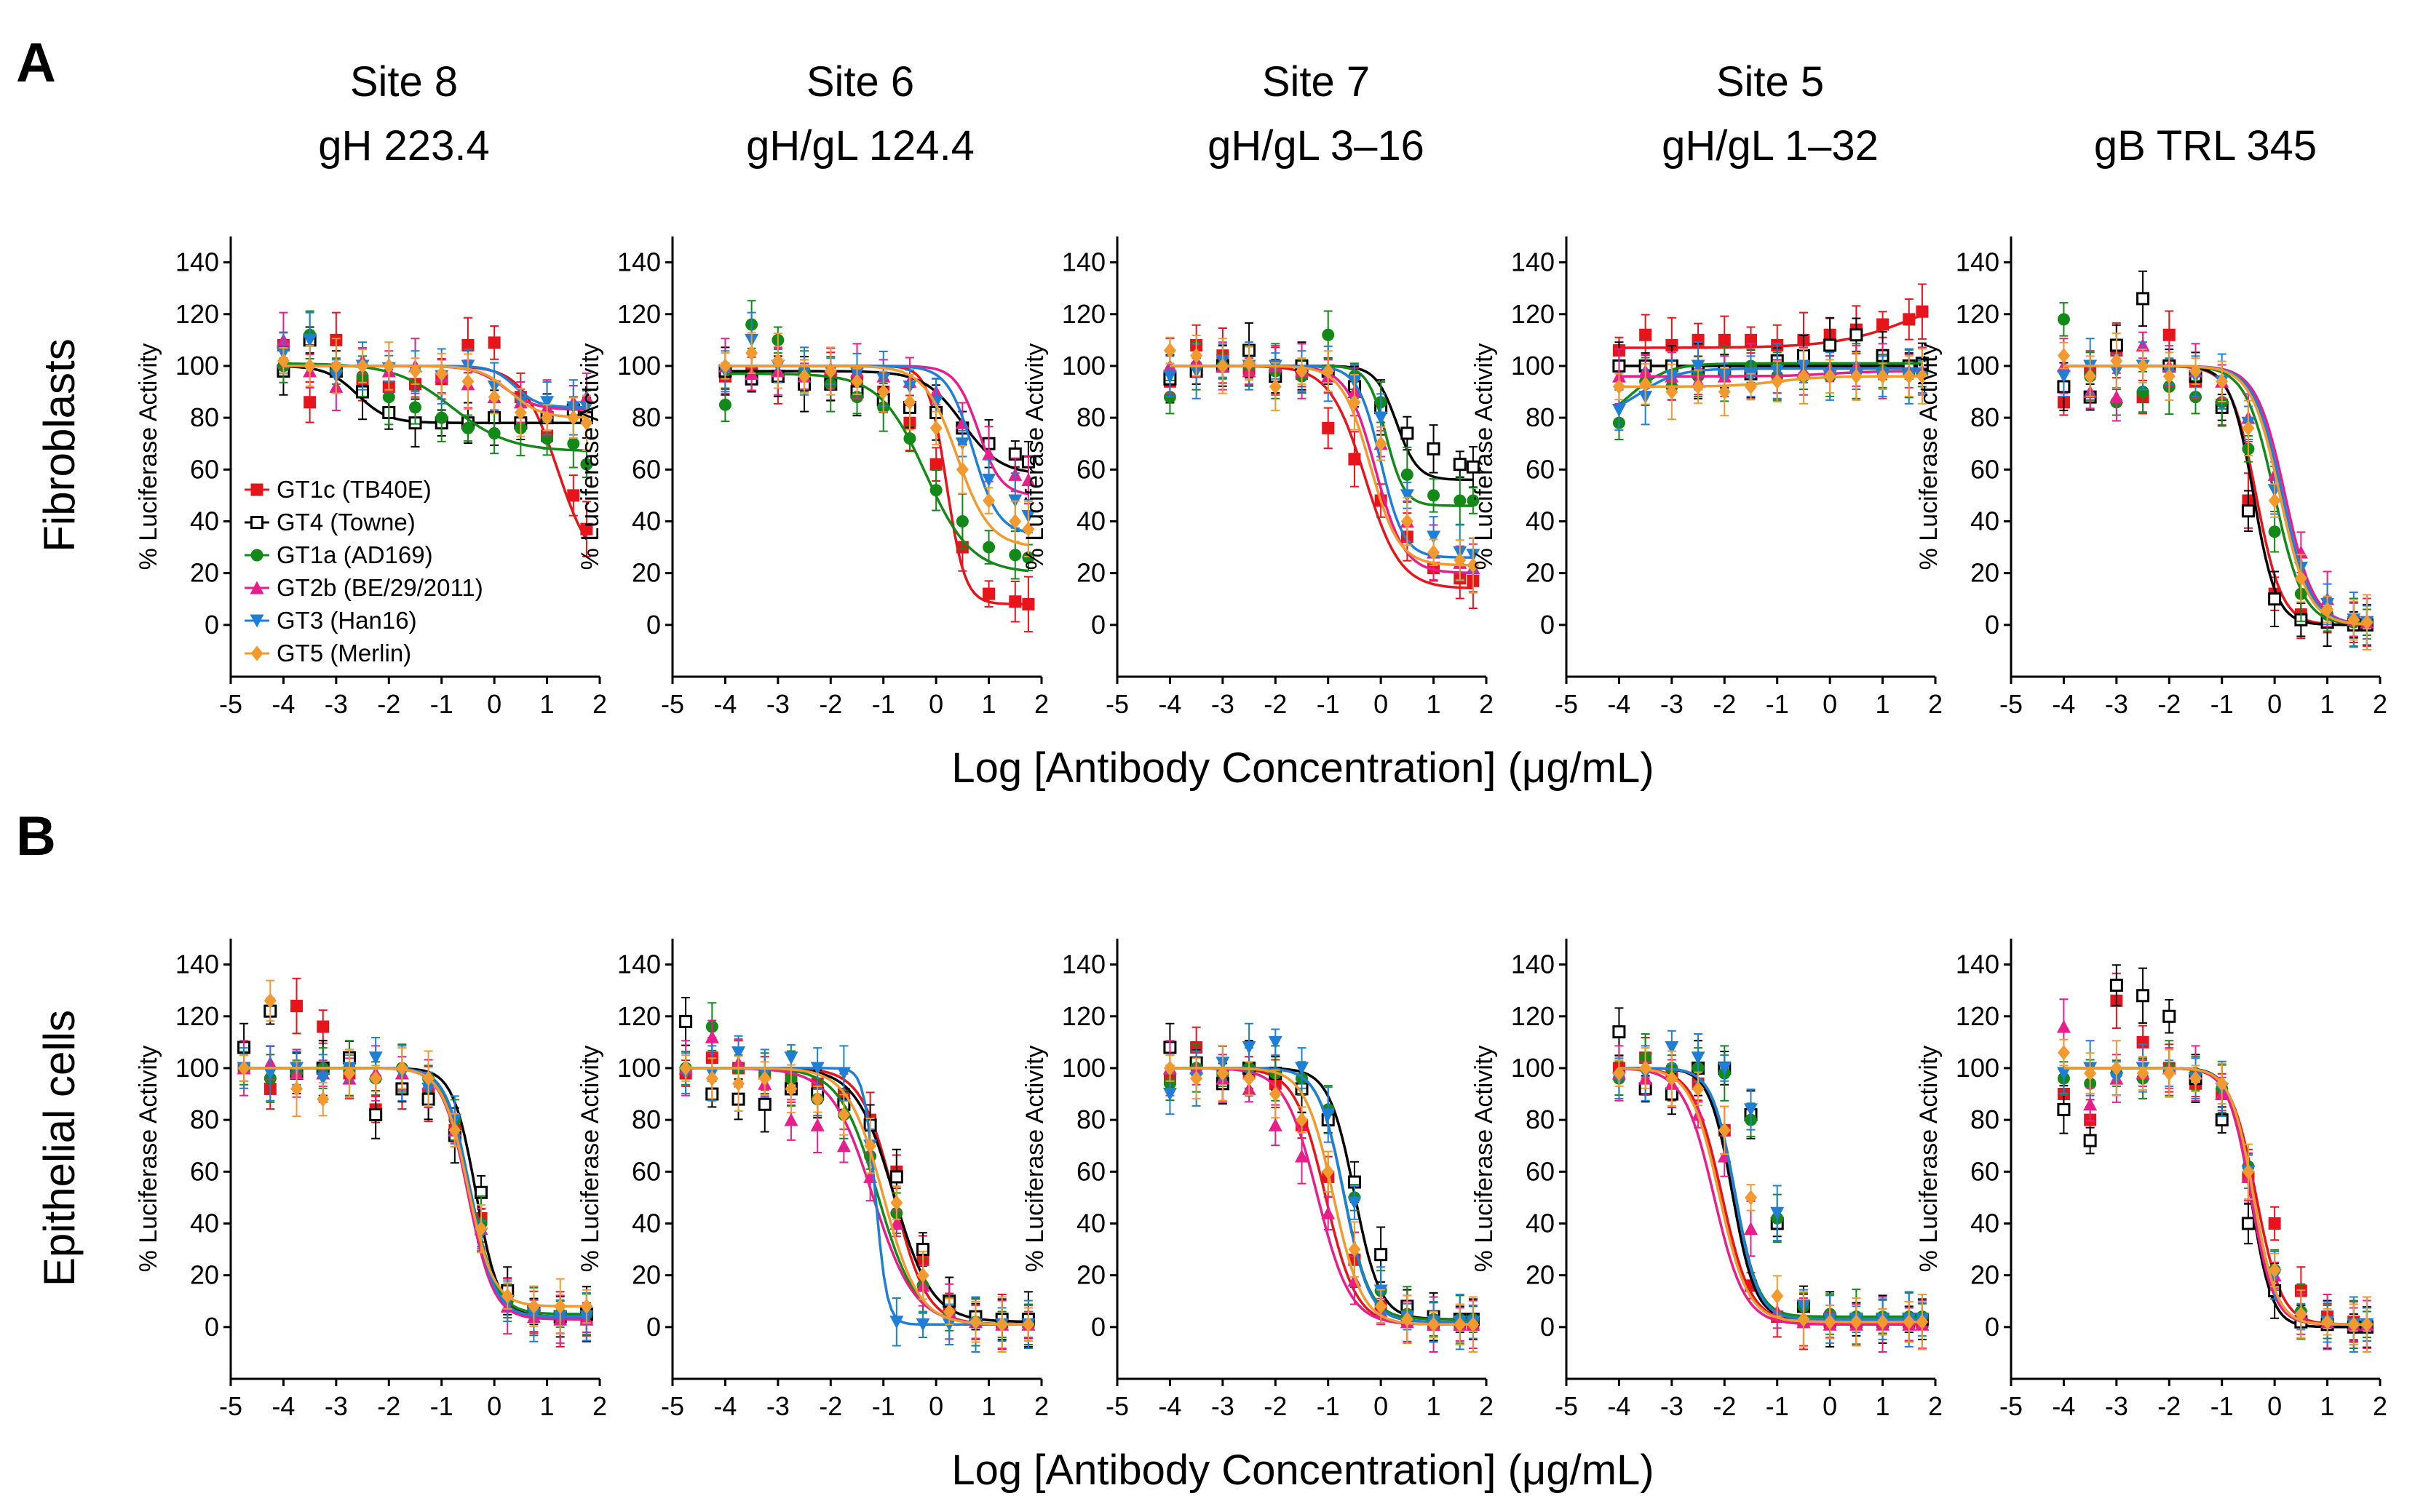 The image size is (2415, 1512). I want to click on column-title-3-line2: gH/gL 3–16, so click(1316, 146).